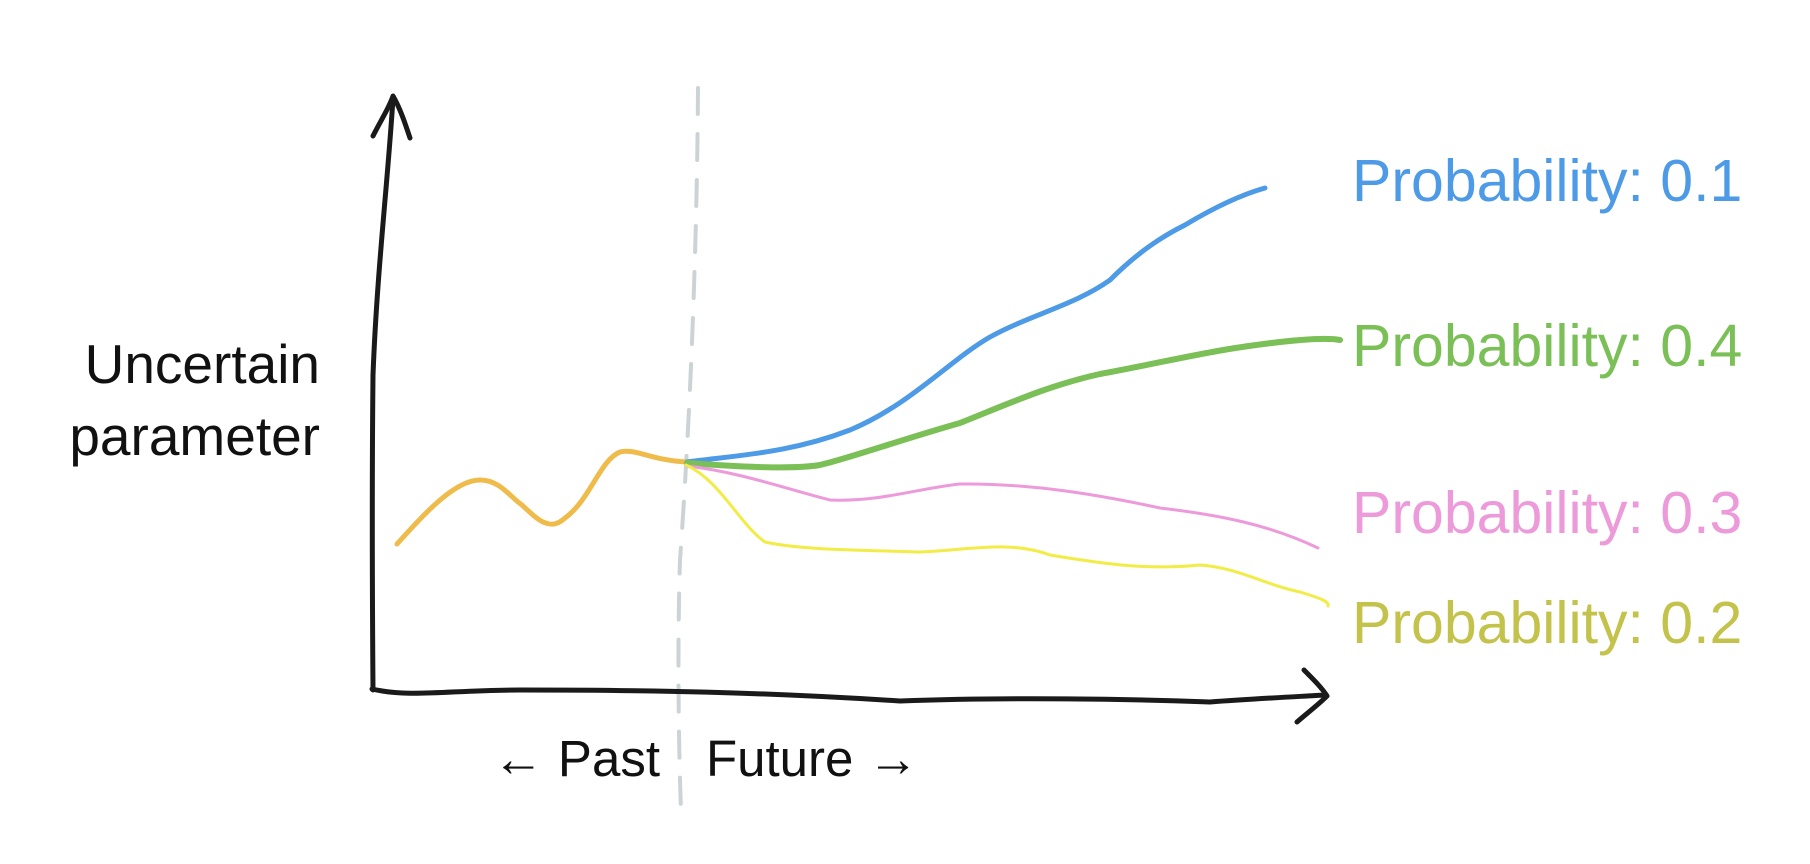 This screenshot has height=864, width=1810. Describe the element at coordinates (576, 758) in the screenshot. I see `x-axis-past-label: ← Past` at that location.